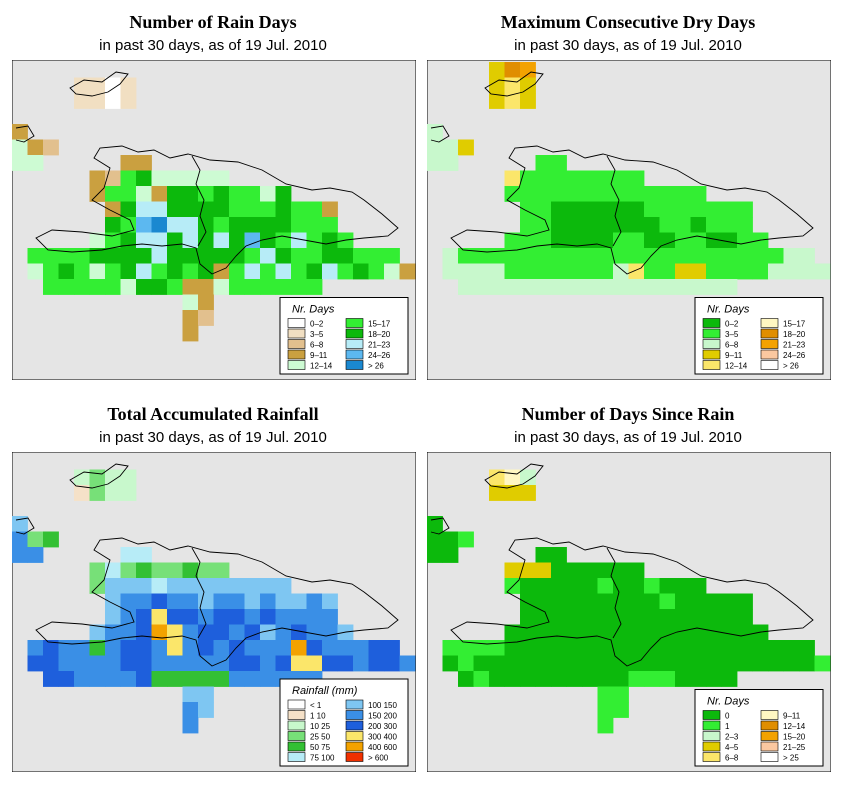  What do you see at coordinates (379, 324) in the screenshot?
I see `legend-label: 15–17` at bounding box center [379, 324].